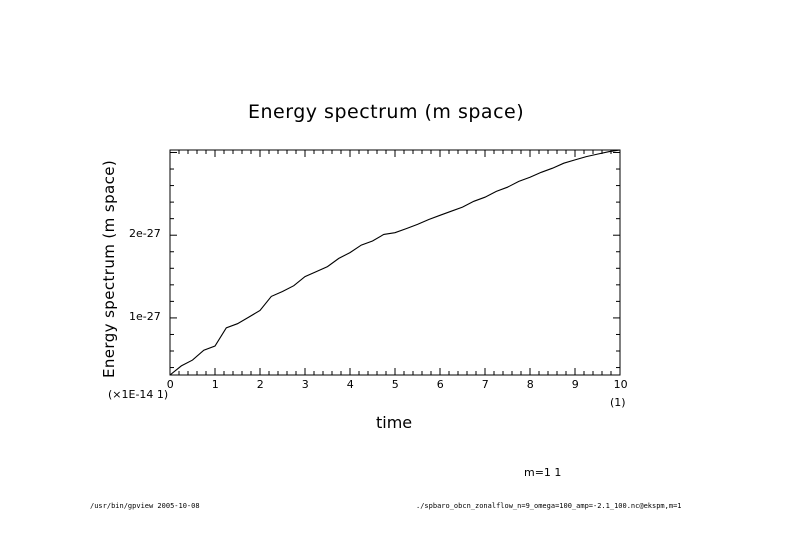 This screenshot has height=558, width=789. Describe the element at coordinates (145, 316) in the screenshot. I see `y-tick-label: 1e-27` at that location.